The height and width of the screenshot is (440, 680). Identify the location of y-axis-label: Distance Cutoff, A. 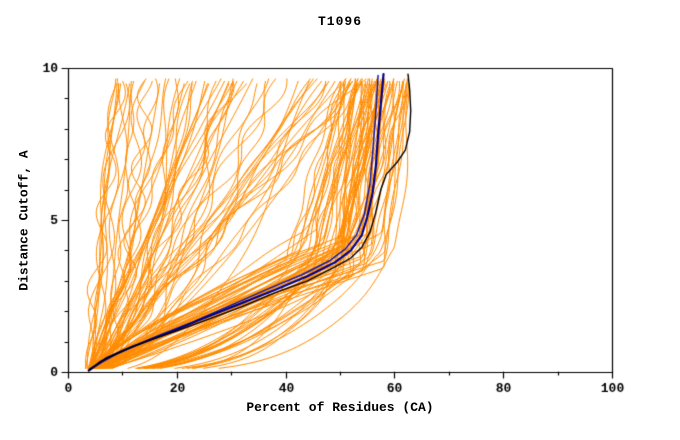
(24, 220).